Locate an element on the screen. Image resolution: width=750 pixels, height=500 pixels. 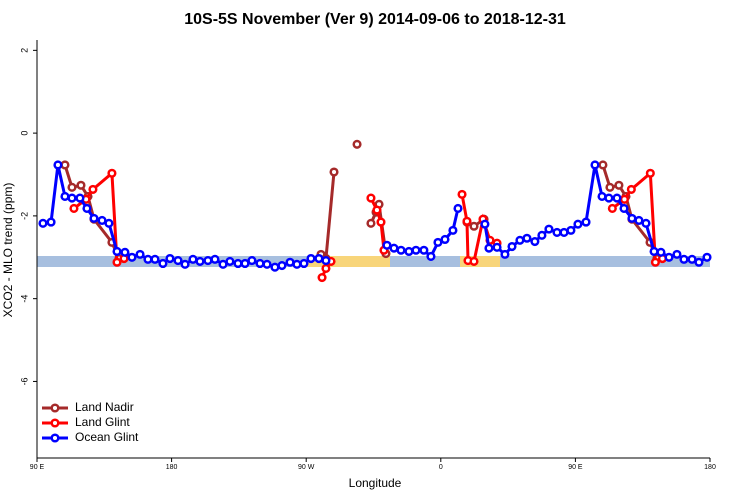
y-tick-label: -4 is located at coordinates (24, 299).